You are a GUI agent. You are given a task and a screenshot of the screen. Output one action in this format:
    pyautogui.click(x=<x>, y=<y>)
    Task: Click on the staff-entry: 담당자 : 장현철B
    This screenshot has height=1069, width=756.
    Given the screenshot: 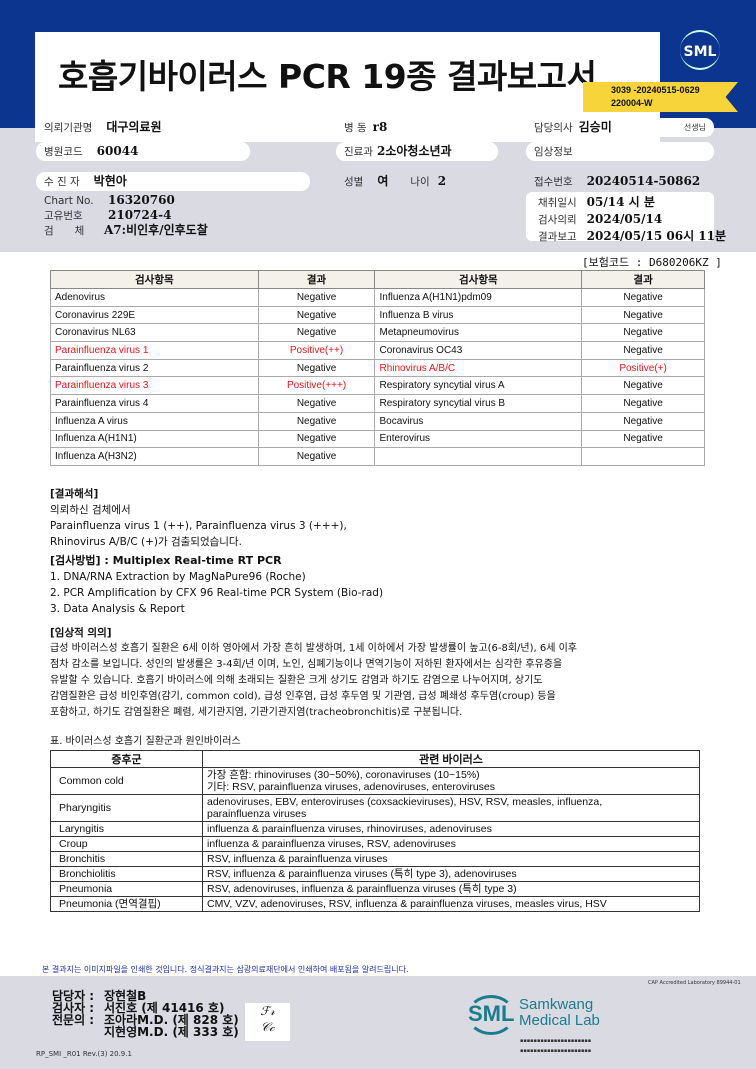 What is the action you would take?
    pyautogui.click(x=145, y=996)
    